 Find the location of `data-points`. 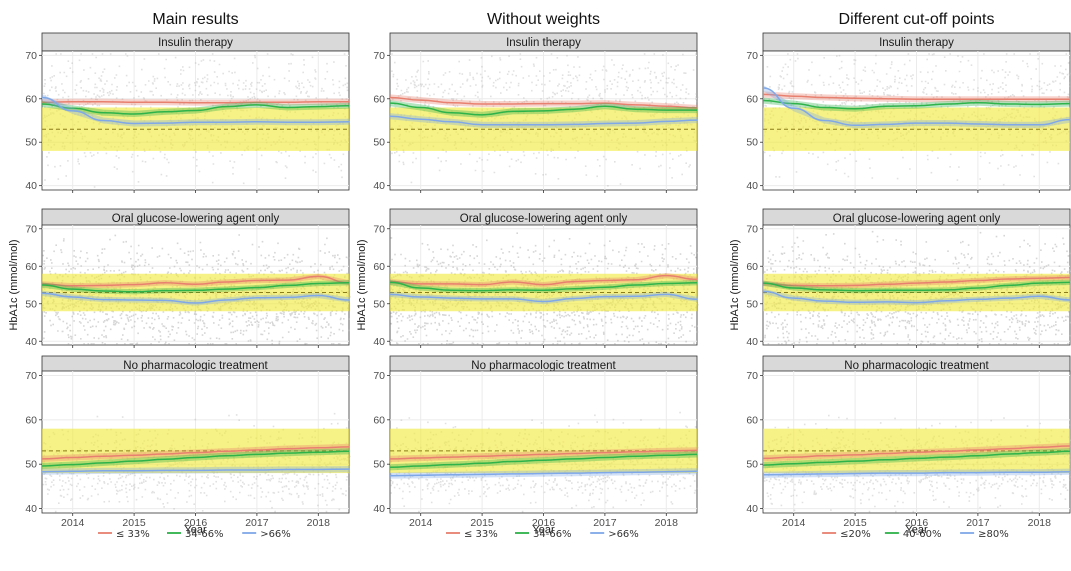

data-points is located at coordinates (544, 288).